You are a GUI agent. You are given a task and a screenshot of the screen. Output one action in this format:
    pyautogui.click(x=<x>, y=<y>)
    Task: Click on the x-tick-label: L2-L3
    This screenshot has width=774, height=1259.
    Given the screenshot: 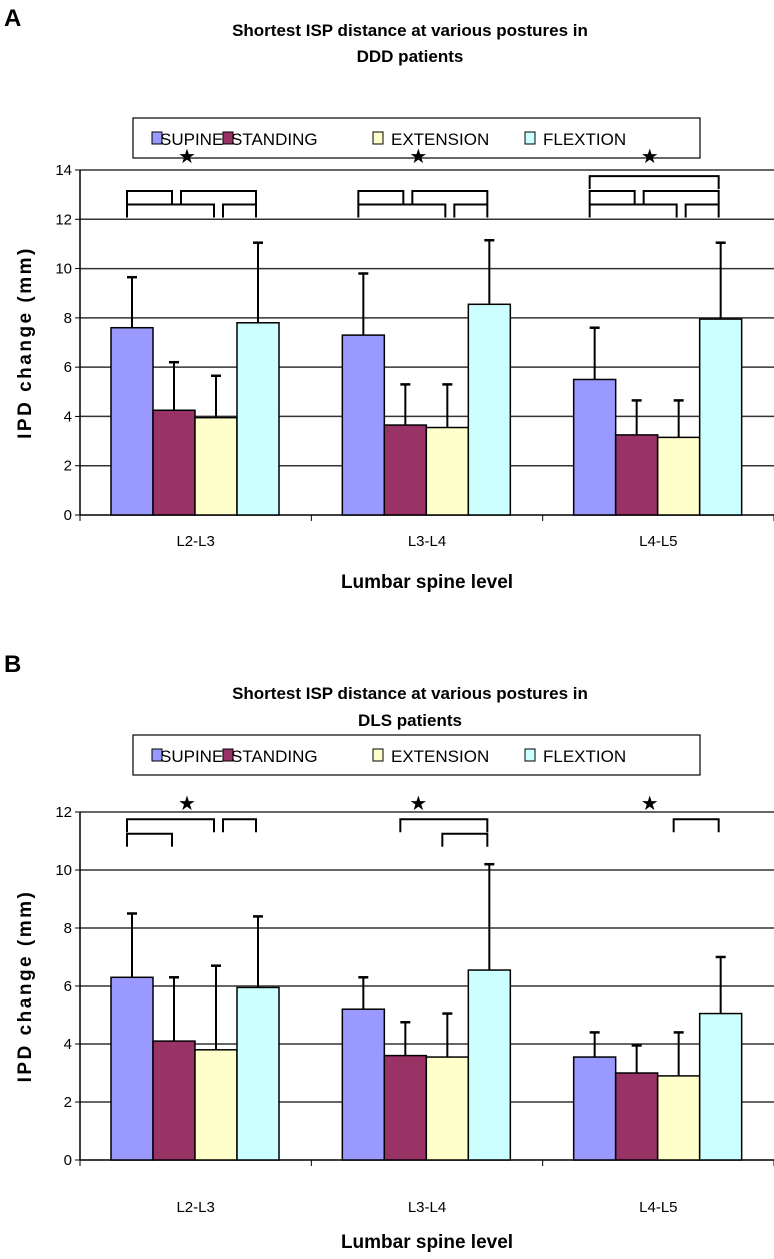 What is the action you would take?
    pyautogui.click(x=195, y=1207)
    